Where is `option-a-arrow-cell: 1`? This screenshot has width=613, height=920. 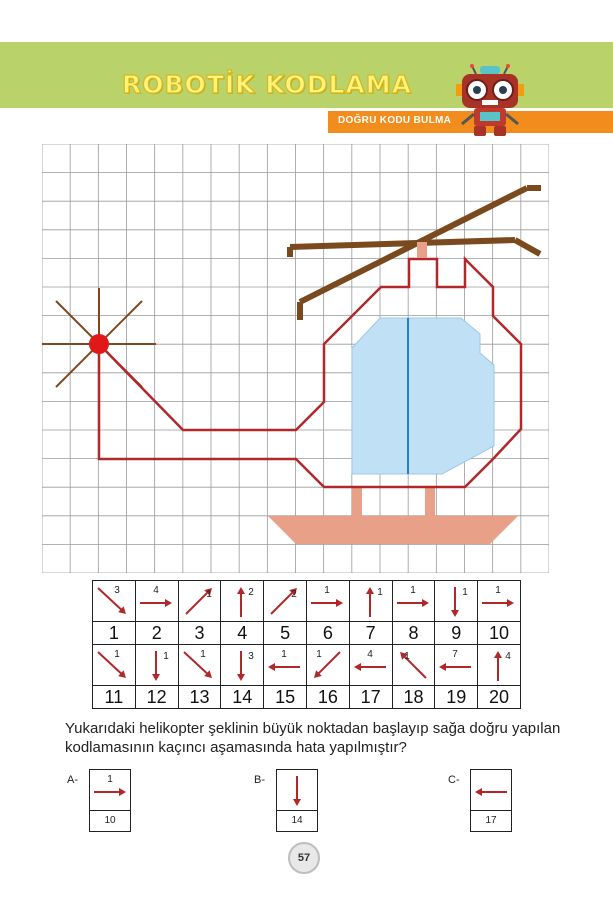 option-a-arrow-cell: 1 is located at coordinates (110, 790).